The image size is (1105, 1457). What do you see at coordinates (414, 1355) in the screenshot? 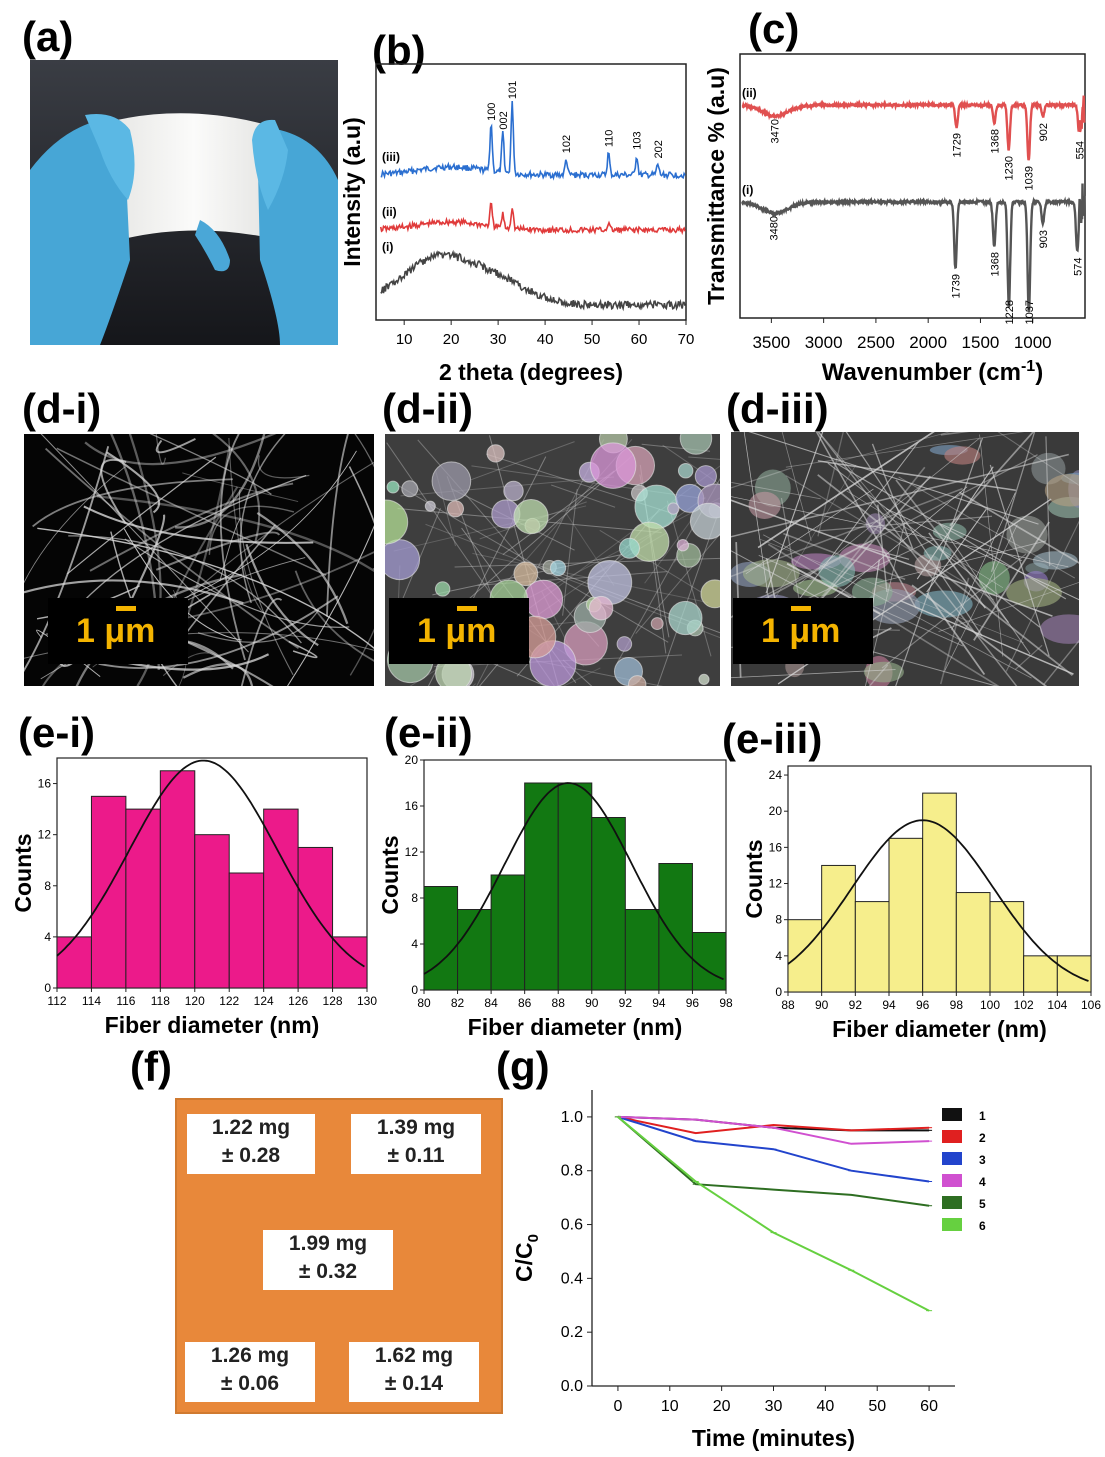
I see `mass-value: 1.62 mg` at bounding box center [414, 1355].